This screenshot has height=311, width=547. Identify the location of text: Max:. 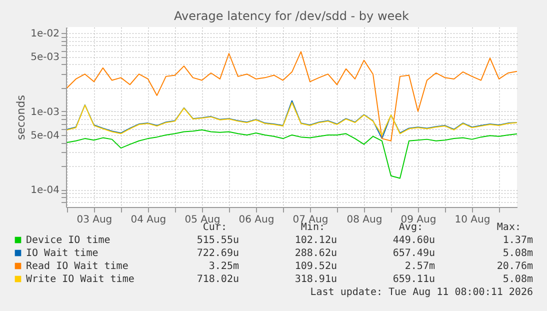
(508, 227).